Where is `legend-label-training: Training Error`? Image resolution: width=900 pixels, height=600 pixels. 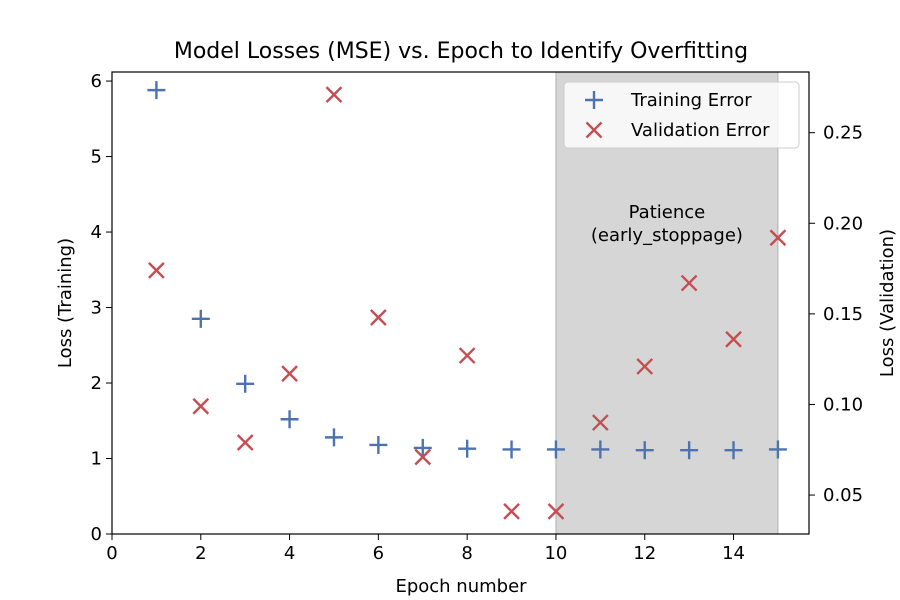
legend-label-training: Training Error is located at coordinates (691, 100).